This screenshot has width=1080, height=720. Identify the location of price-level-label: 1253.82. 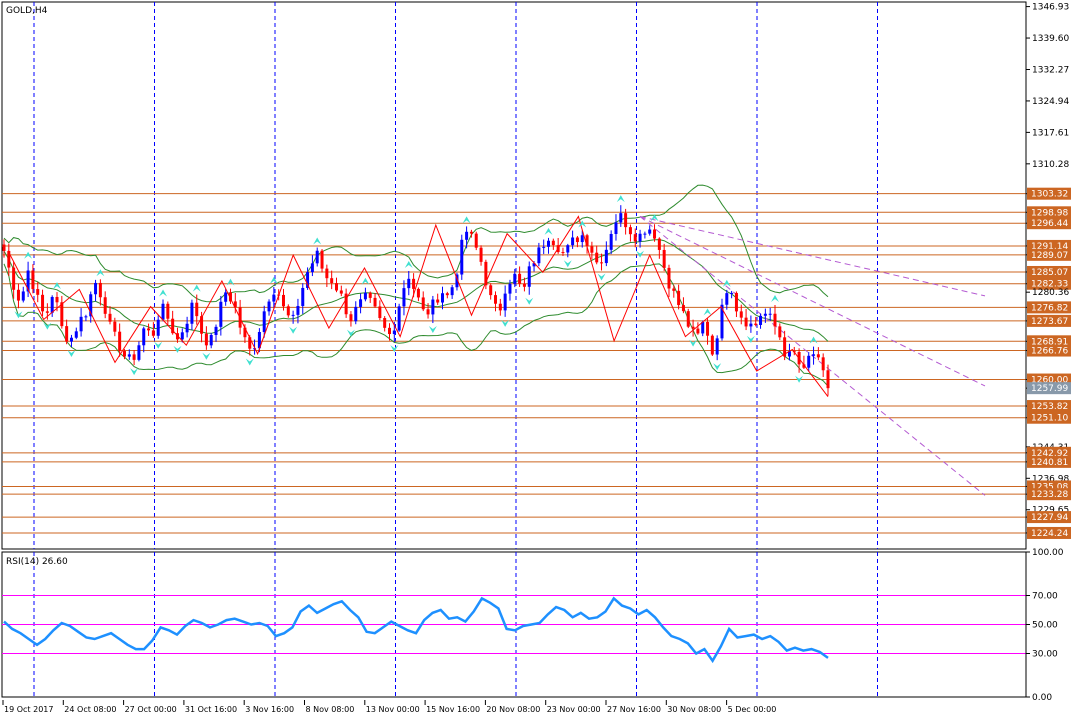
(1049, 407).